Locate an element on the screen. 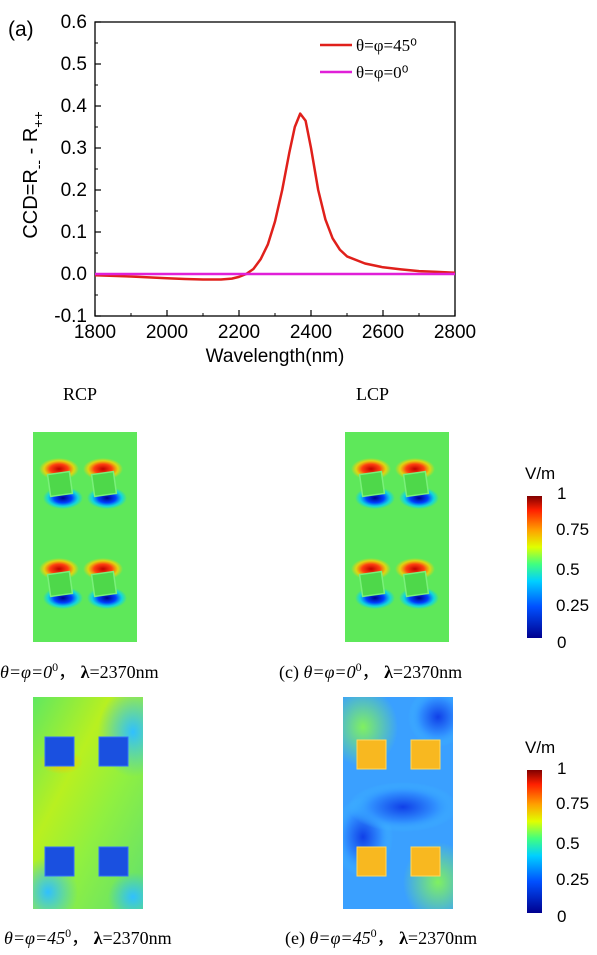 This screenshot has width=597, height=955. caption-b: θ=φ=00， λ=2370nm is located at coordinates (79, 671).